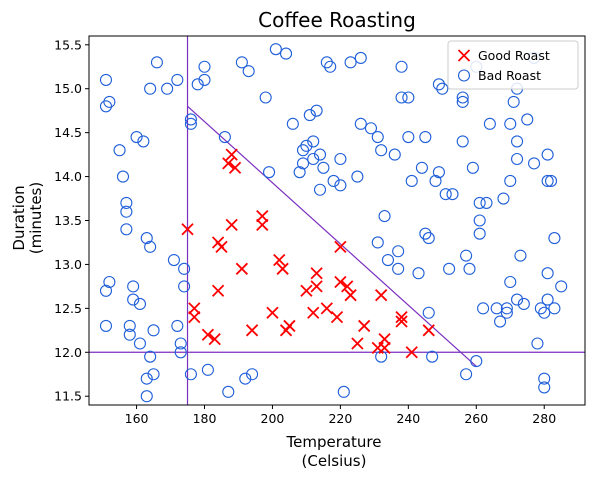 The image size is (594, 477). Describe the element at coordinates (68, 308) in the screenshot. I see `y-tick-label: 12.5` at that location.